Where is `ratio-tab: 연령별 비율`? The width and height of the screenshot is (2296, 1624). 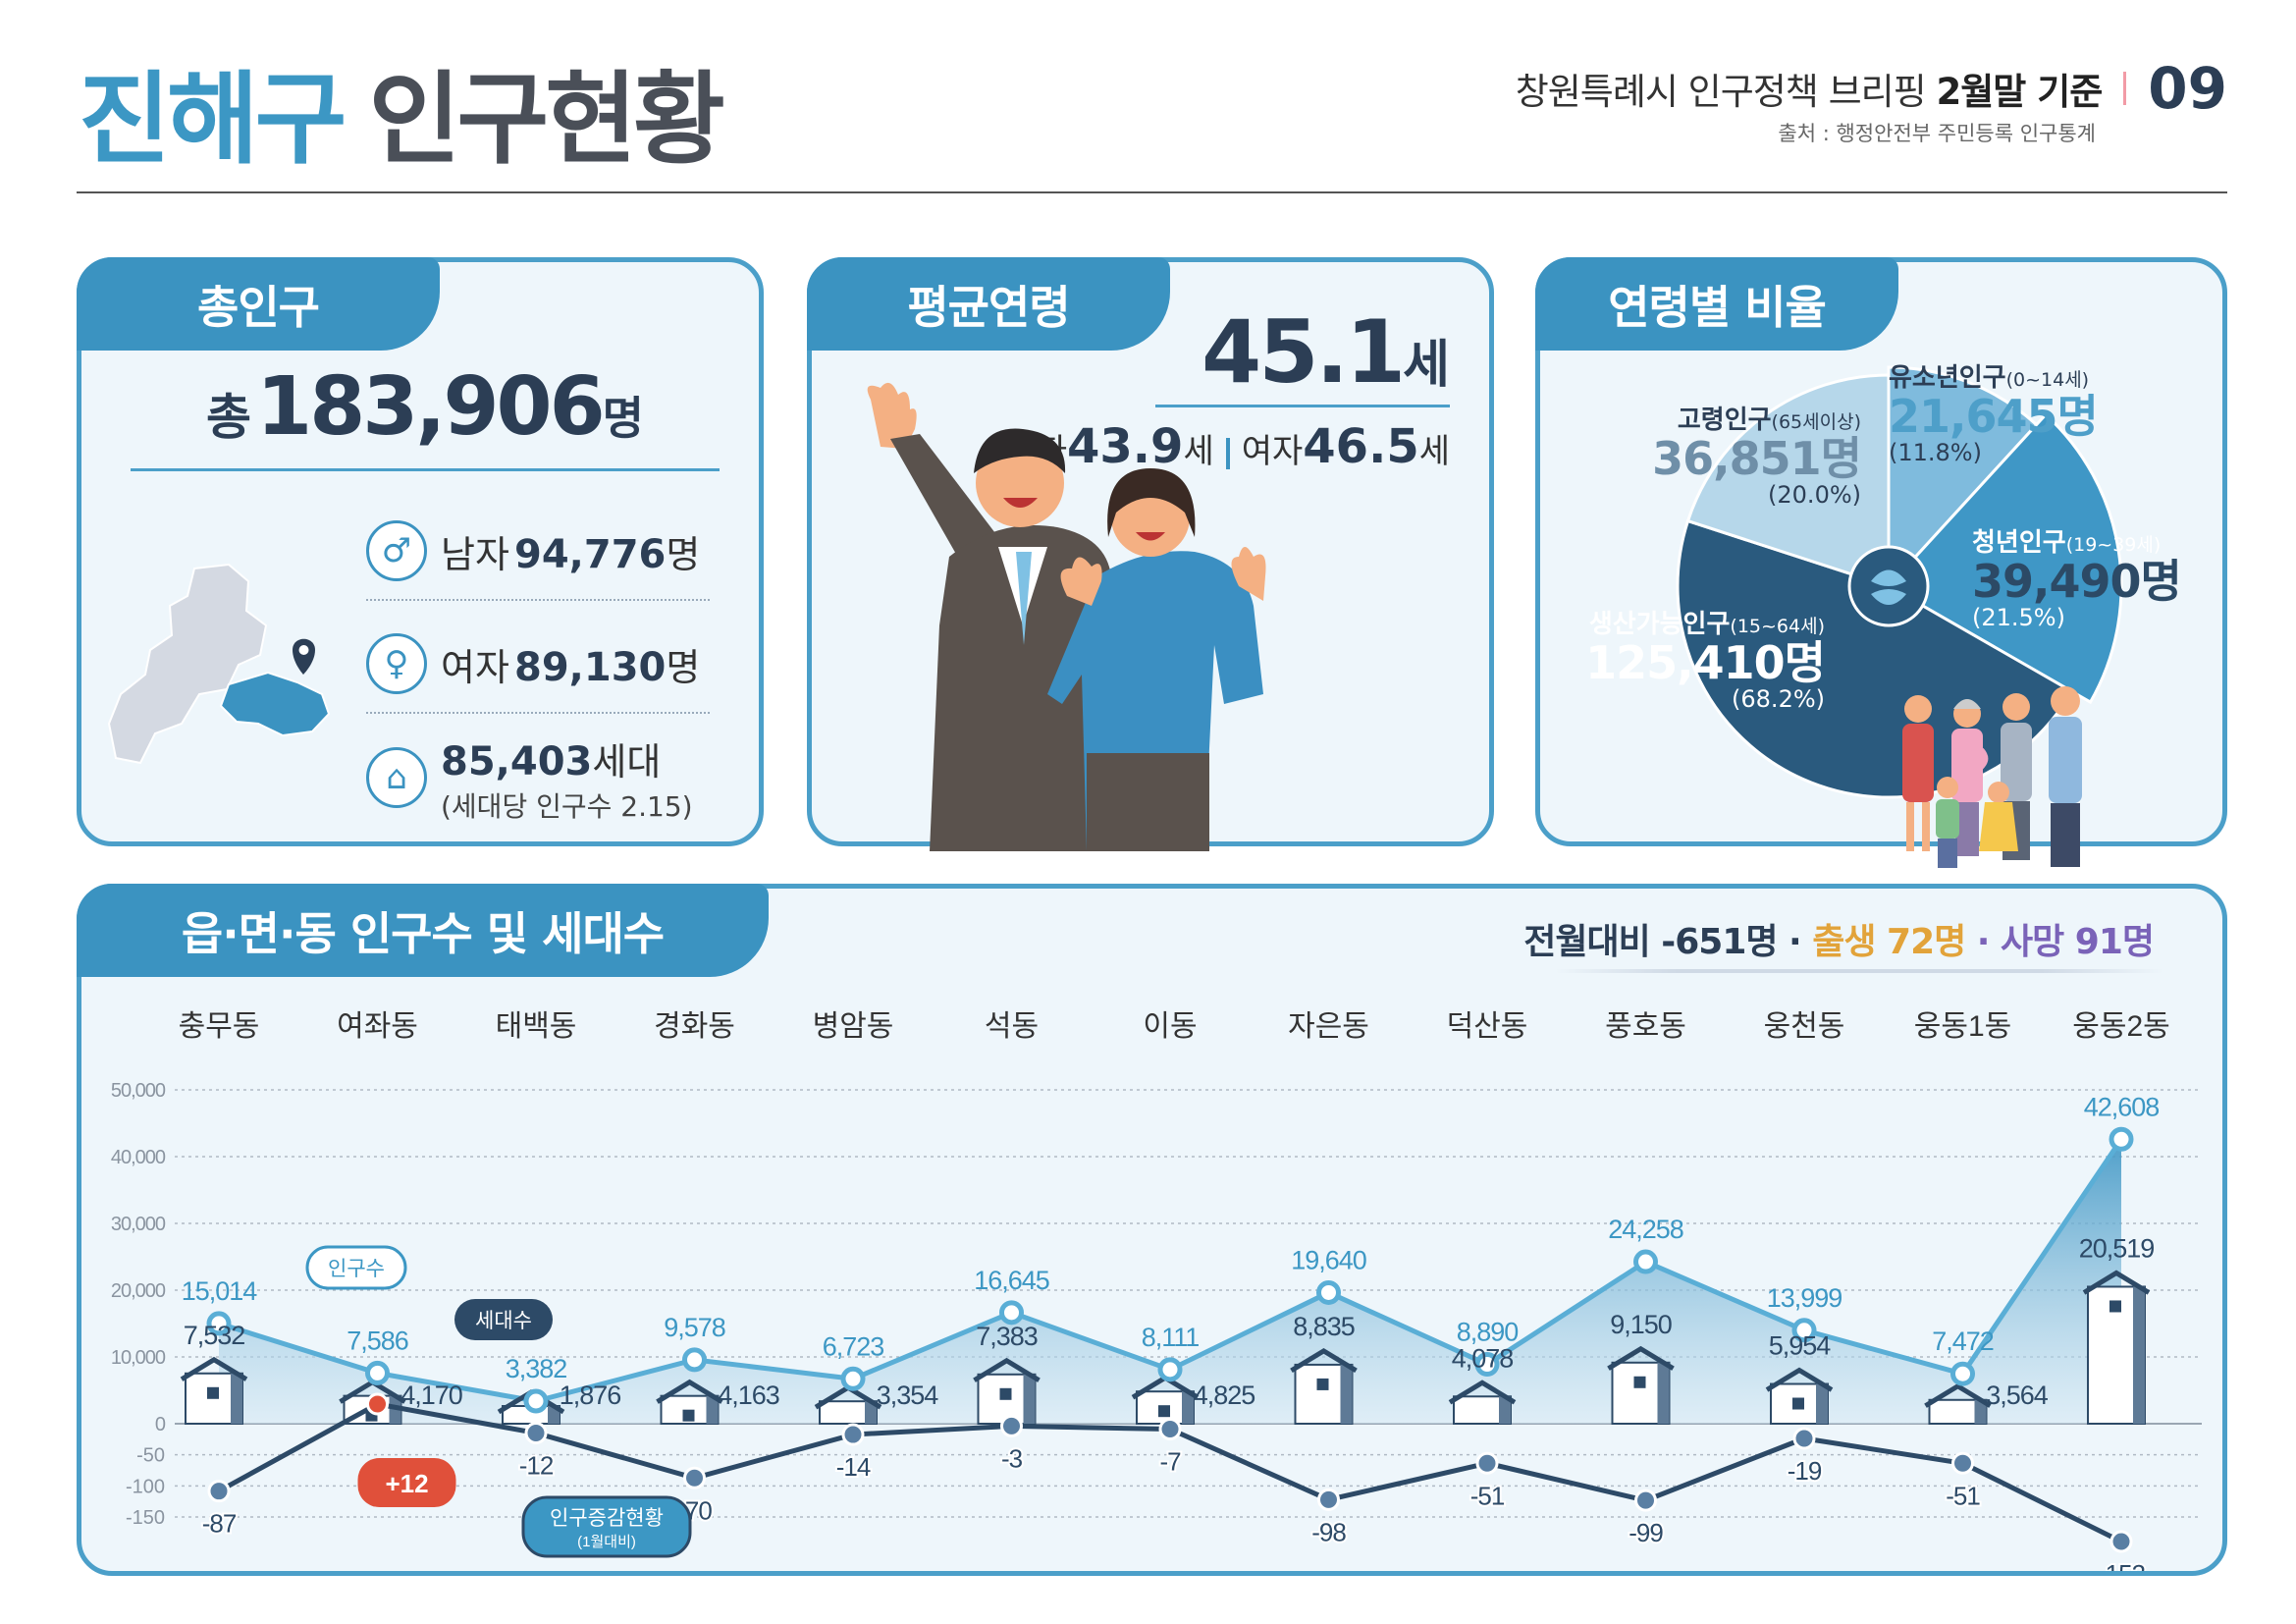 ratio-tab: 연령별 비율 is located at coordinates (1716, 304).